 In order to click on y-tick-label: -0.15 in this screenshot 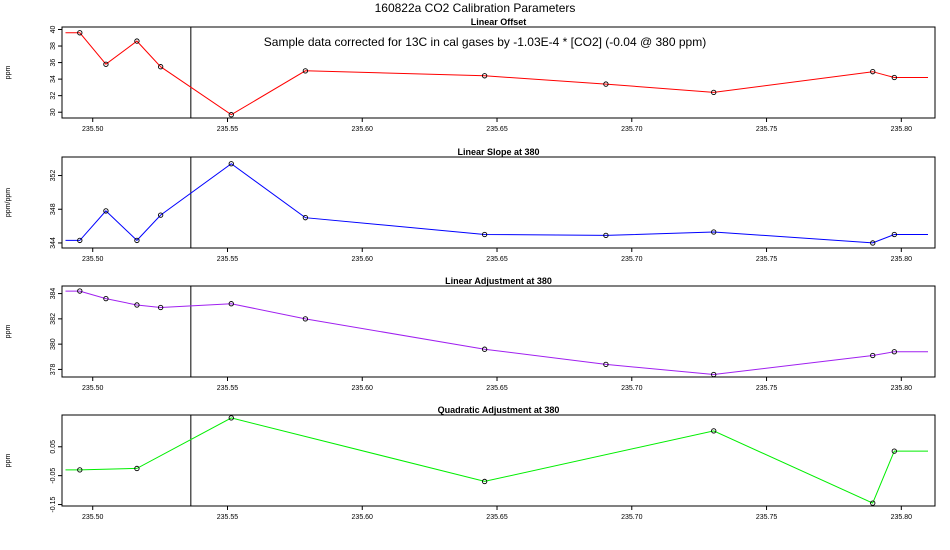, I will do `click(53, 504)`.